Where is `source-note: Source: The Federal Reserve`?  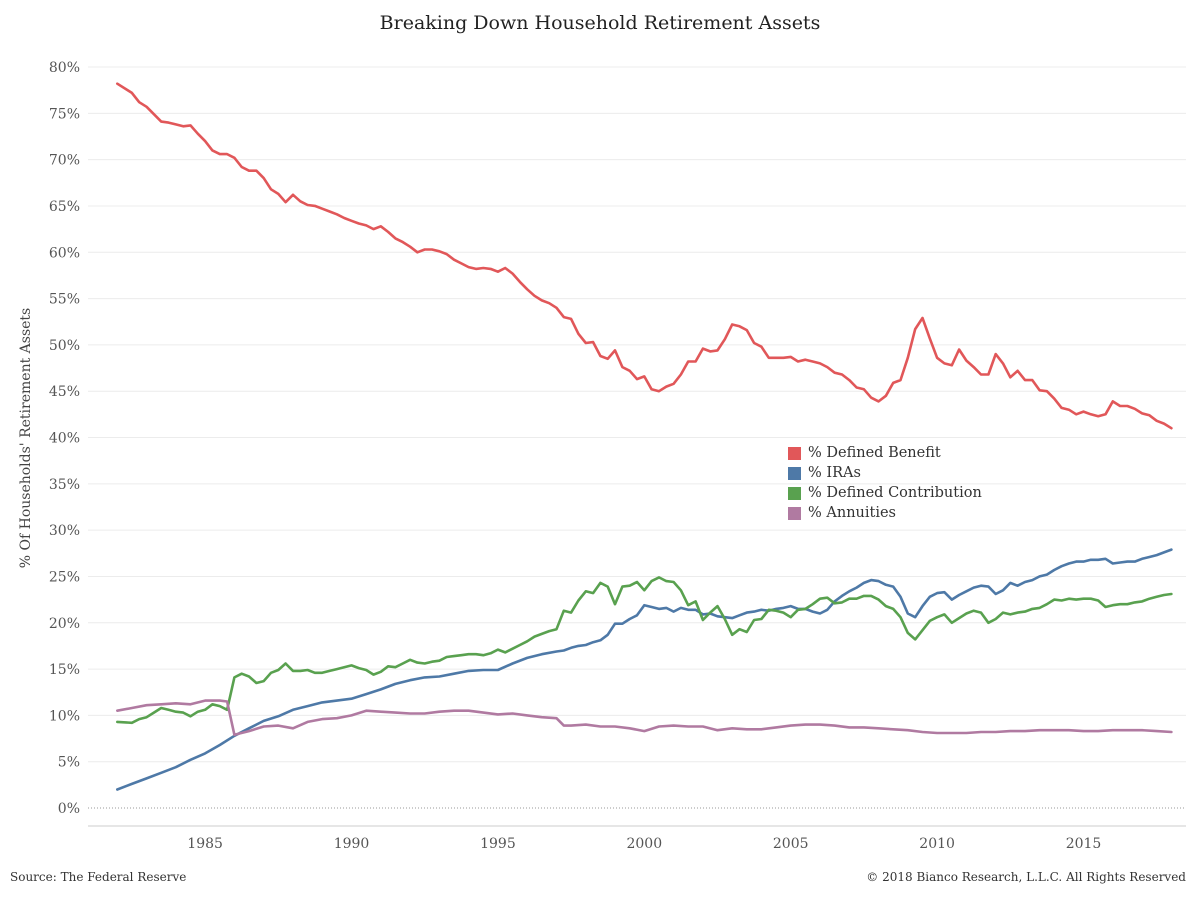 source-note: Source: The Federal Reserve is located at coordinates (98, 877).